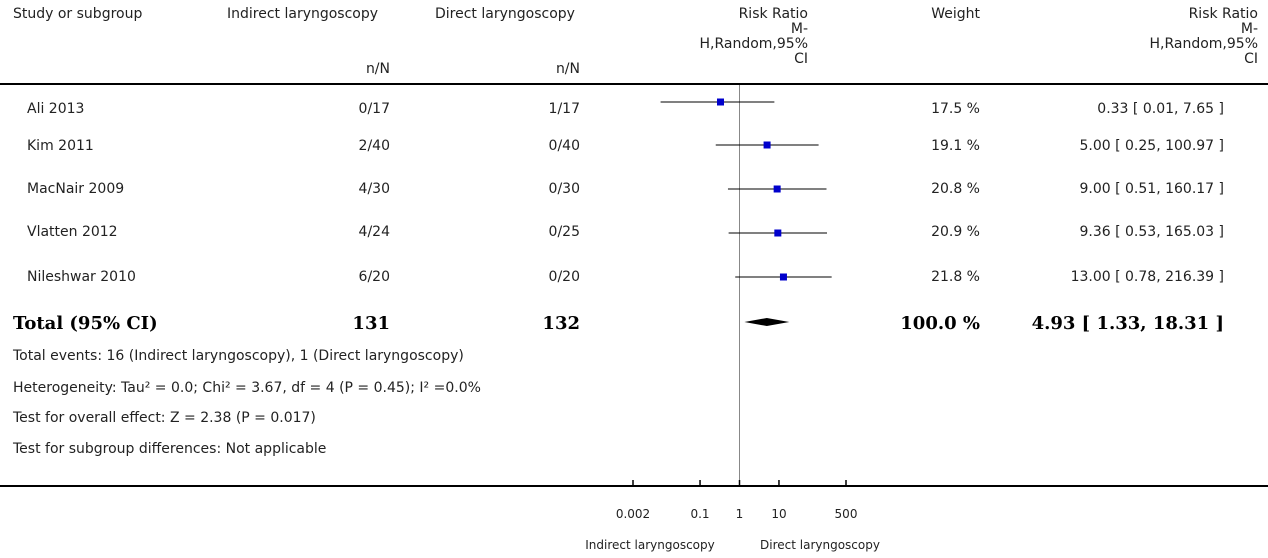  I want to click on header-rr-text-line3: H,Random,95%, so click(1203, 44).